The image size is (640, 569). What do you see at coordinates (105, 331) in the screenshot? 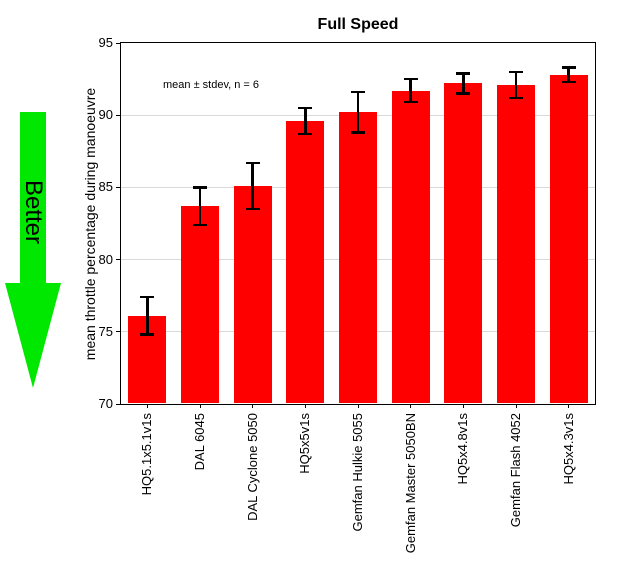
I see `y-tick-label: 75` at bounding box center [105, 331].